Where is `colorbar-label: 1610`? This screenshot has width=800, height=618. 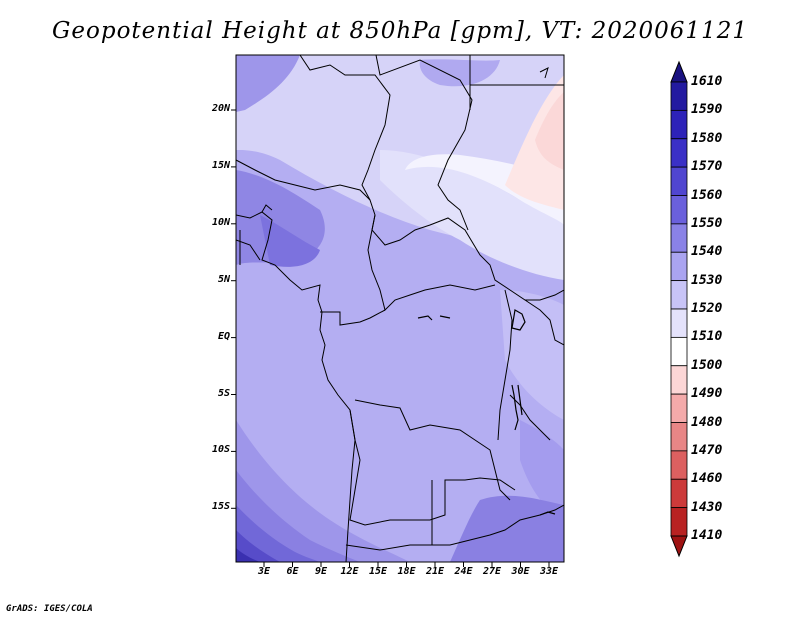 colorbar-label: 1610 is located at coordinates (707, 81).